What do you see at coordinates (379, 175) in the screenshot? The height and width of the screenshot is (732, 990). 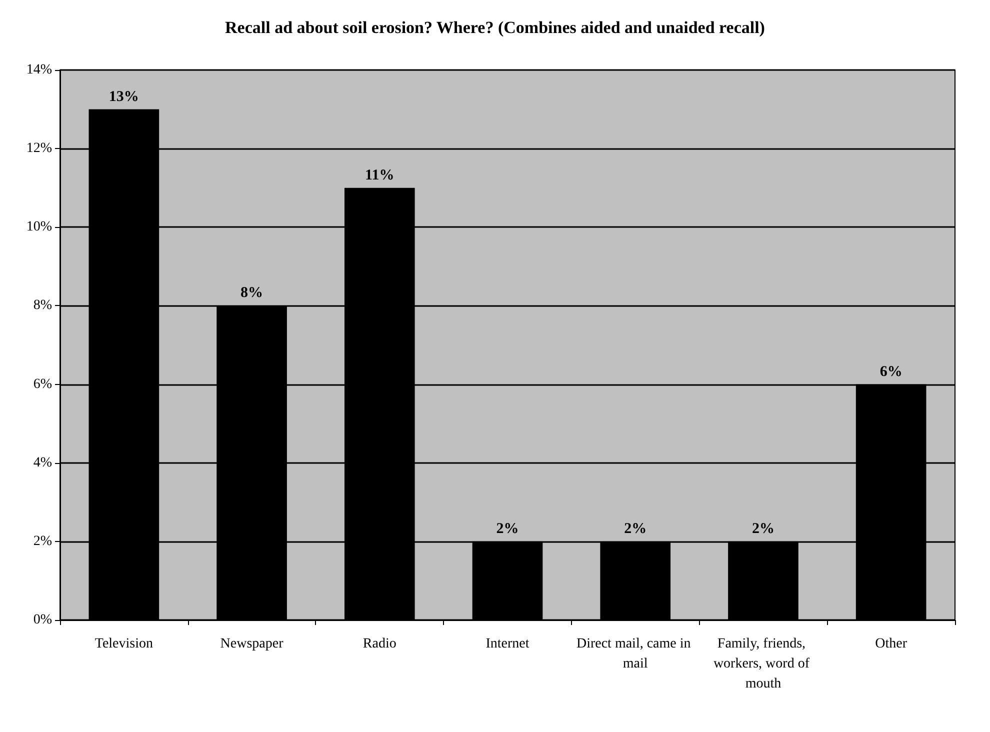 I see `data-label: 11%` at bounding box center [379, 175].